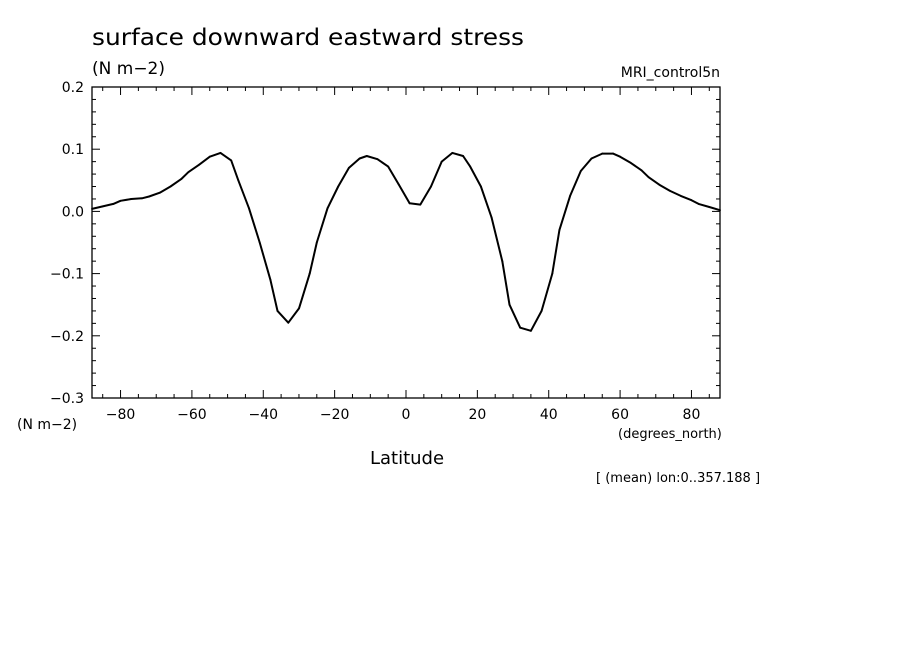  Describe the element at coordinates (263, 415) in the screenshot. I see `x-tick-label: −40` at that location.